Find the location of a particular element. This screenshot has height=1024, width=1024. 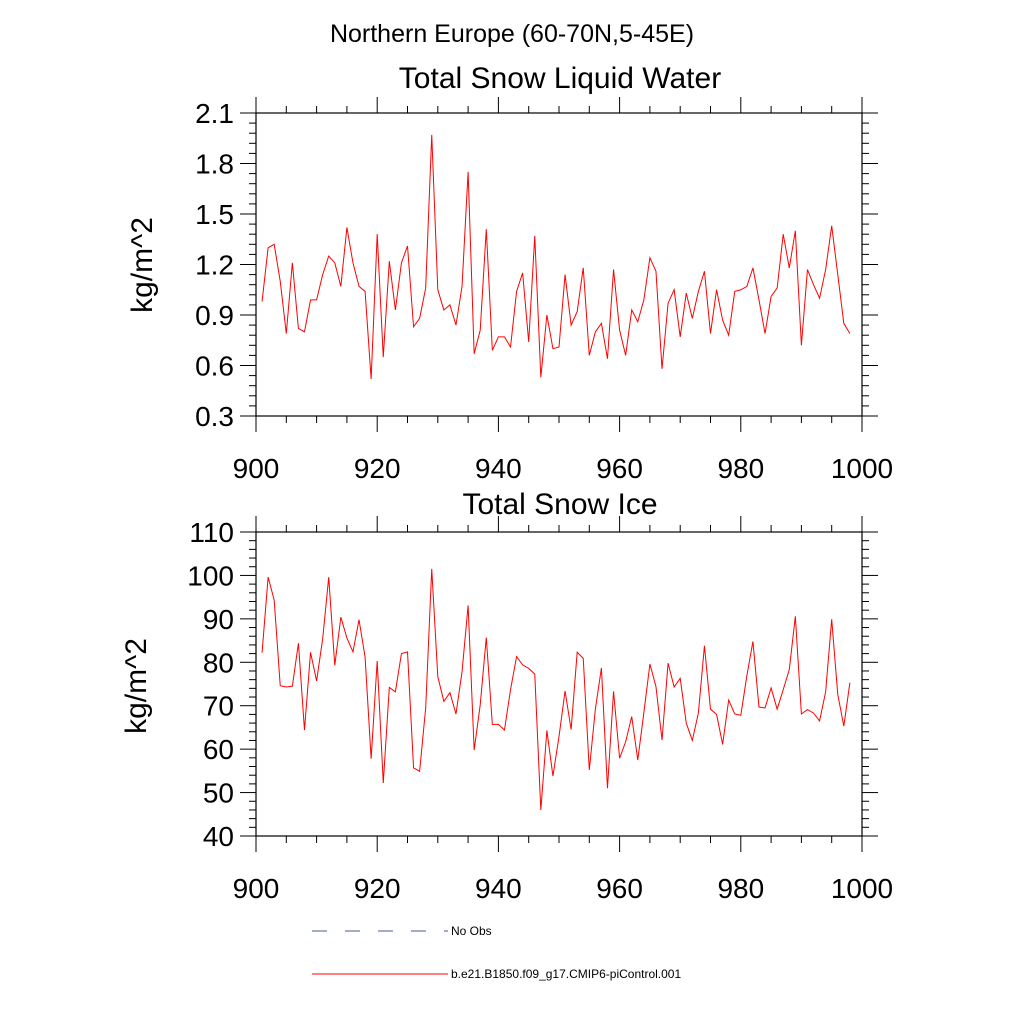

legend-no-obs-label: No Obs is located at coordinates (471, 931).